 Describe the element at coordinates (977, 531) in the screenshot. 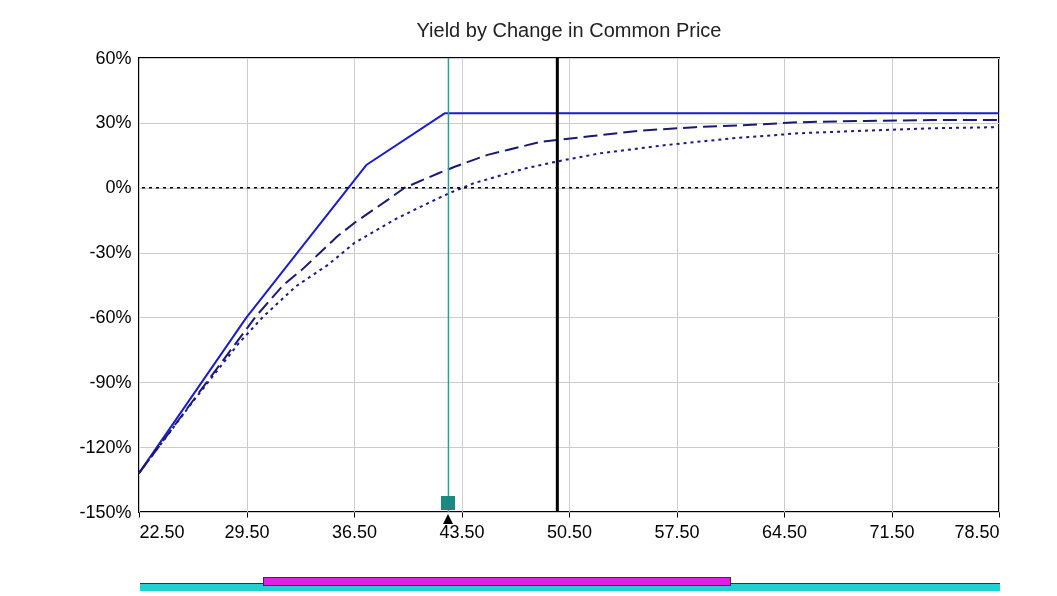

I see `x-tick-label: 78.50` at that location.